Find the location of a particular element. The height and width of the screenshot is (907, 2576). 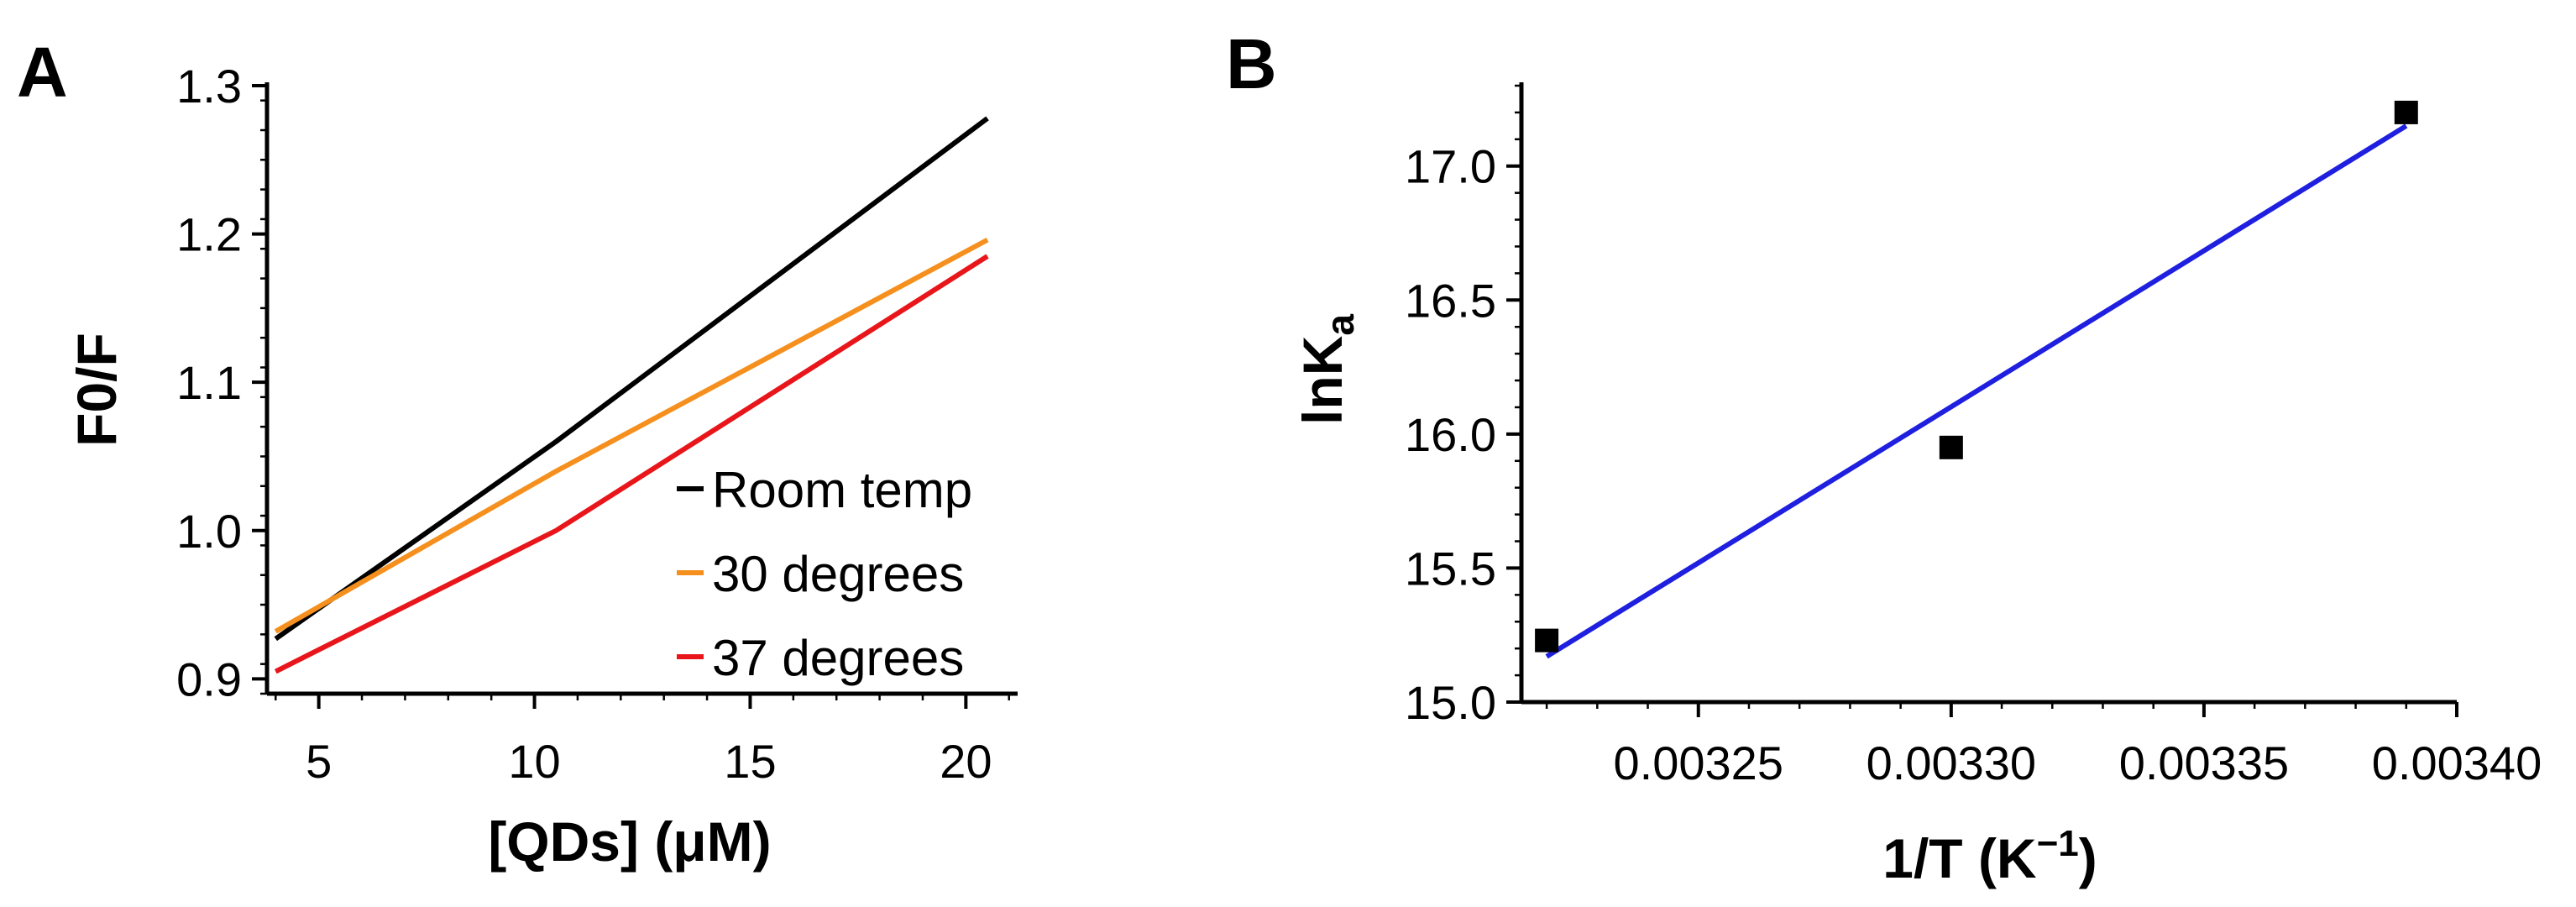

panel-a-y-tick-label: 0.9 is located at coordinates (209, 679).